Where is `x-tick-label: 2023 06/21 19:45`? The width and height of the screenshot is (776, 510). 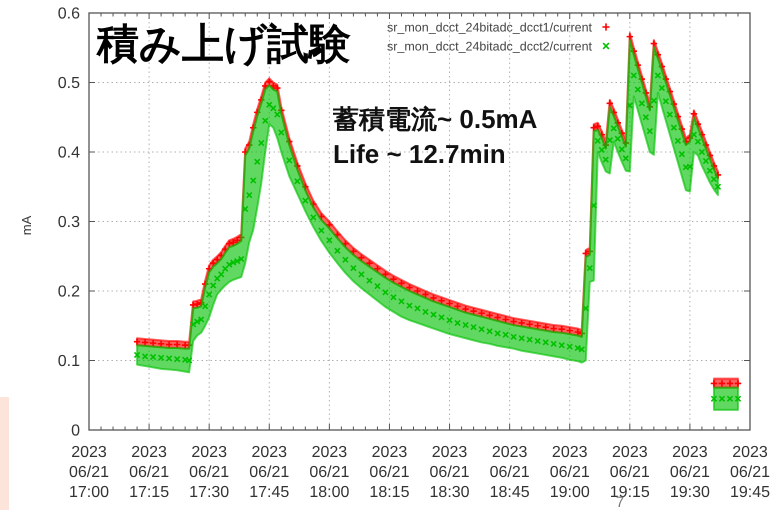
x-tick-label: 2023 06/21 19:45 is located at coordinates (750, 472).